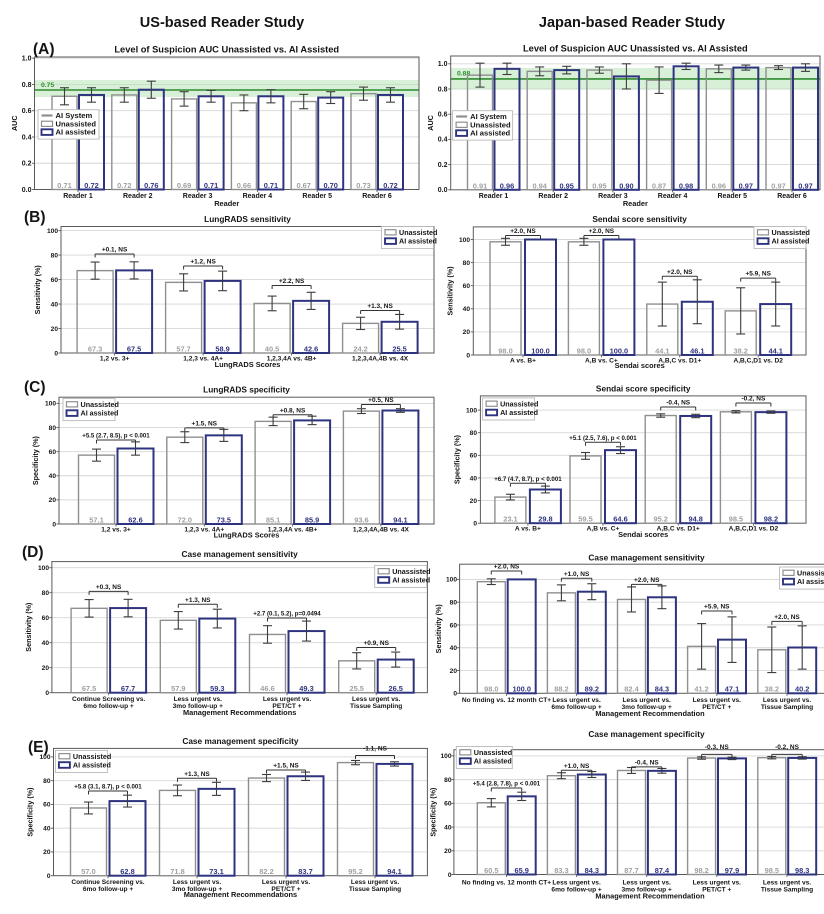 This screenshot has height=914, width=824. Describe the element at coordinates (183, 349) in the screenshot. I see `svg-text: 57.7` at that location.